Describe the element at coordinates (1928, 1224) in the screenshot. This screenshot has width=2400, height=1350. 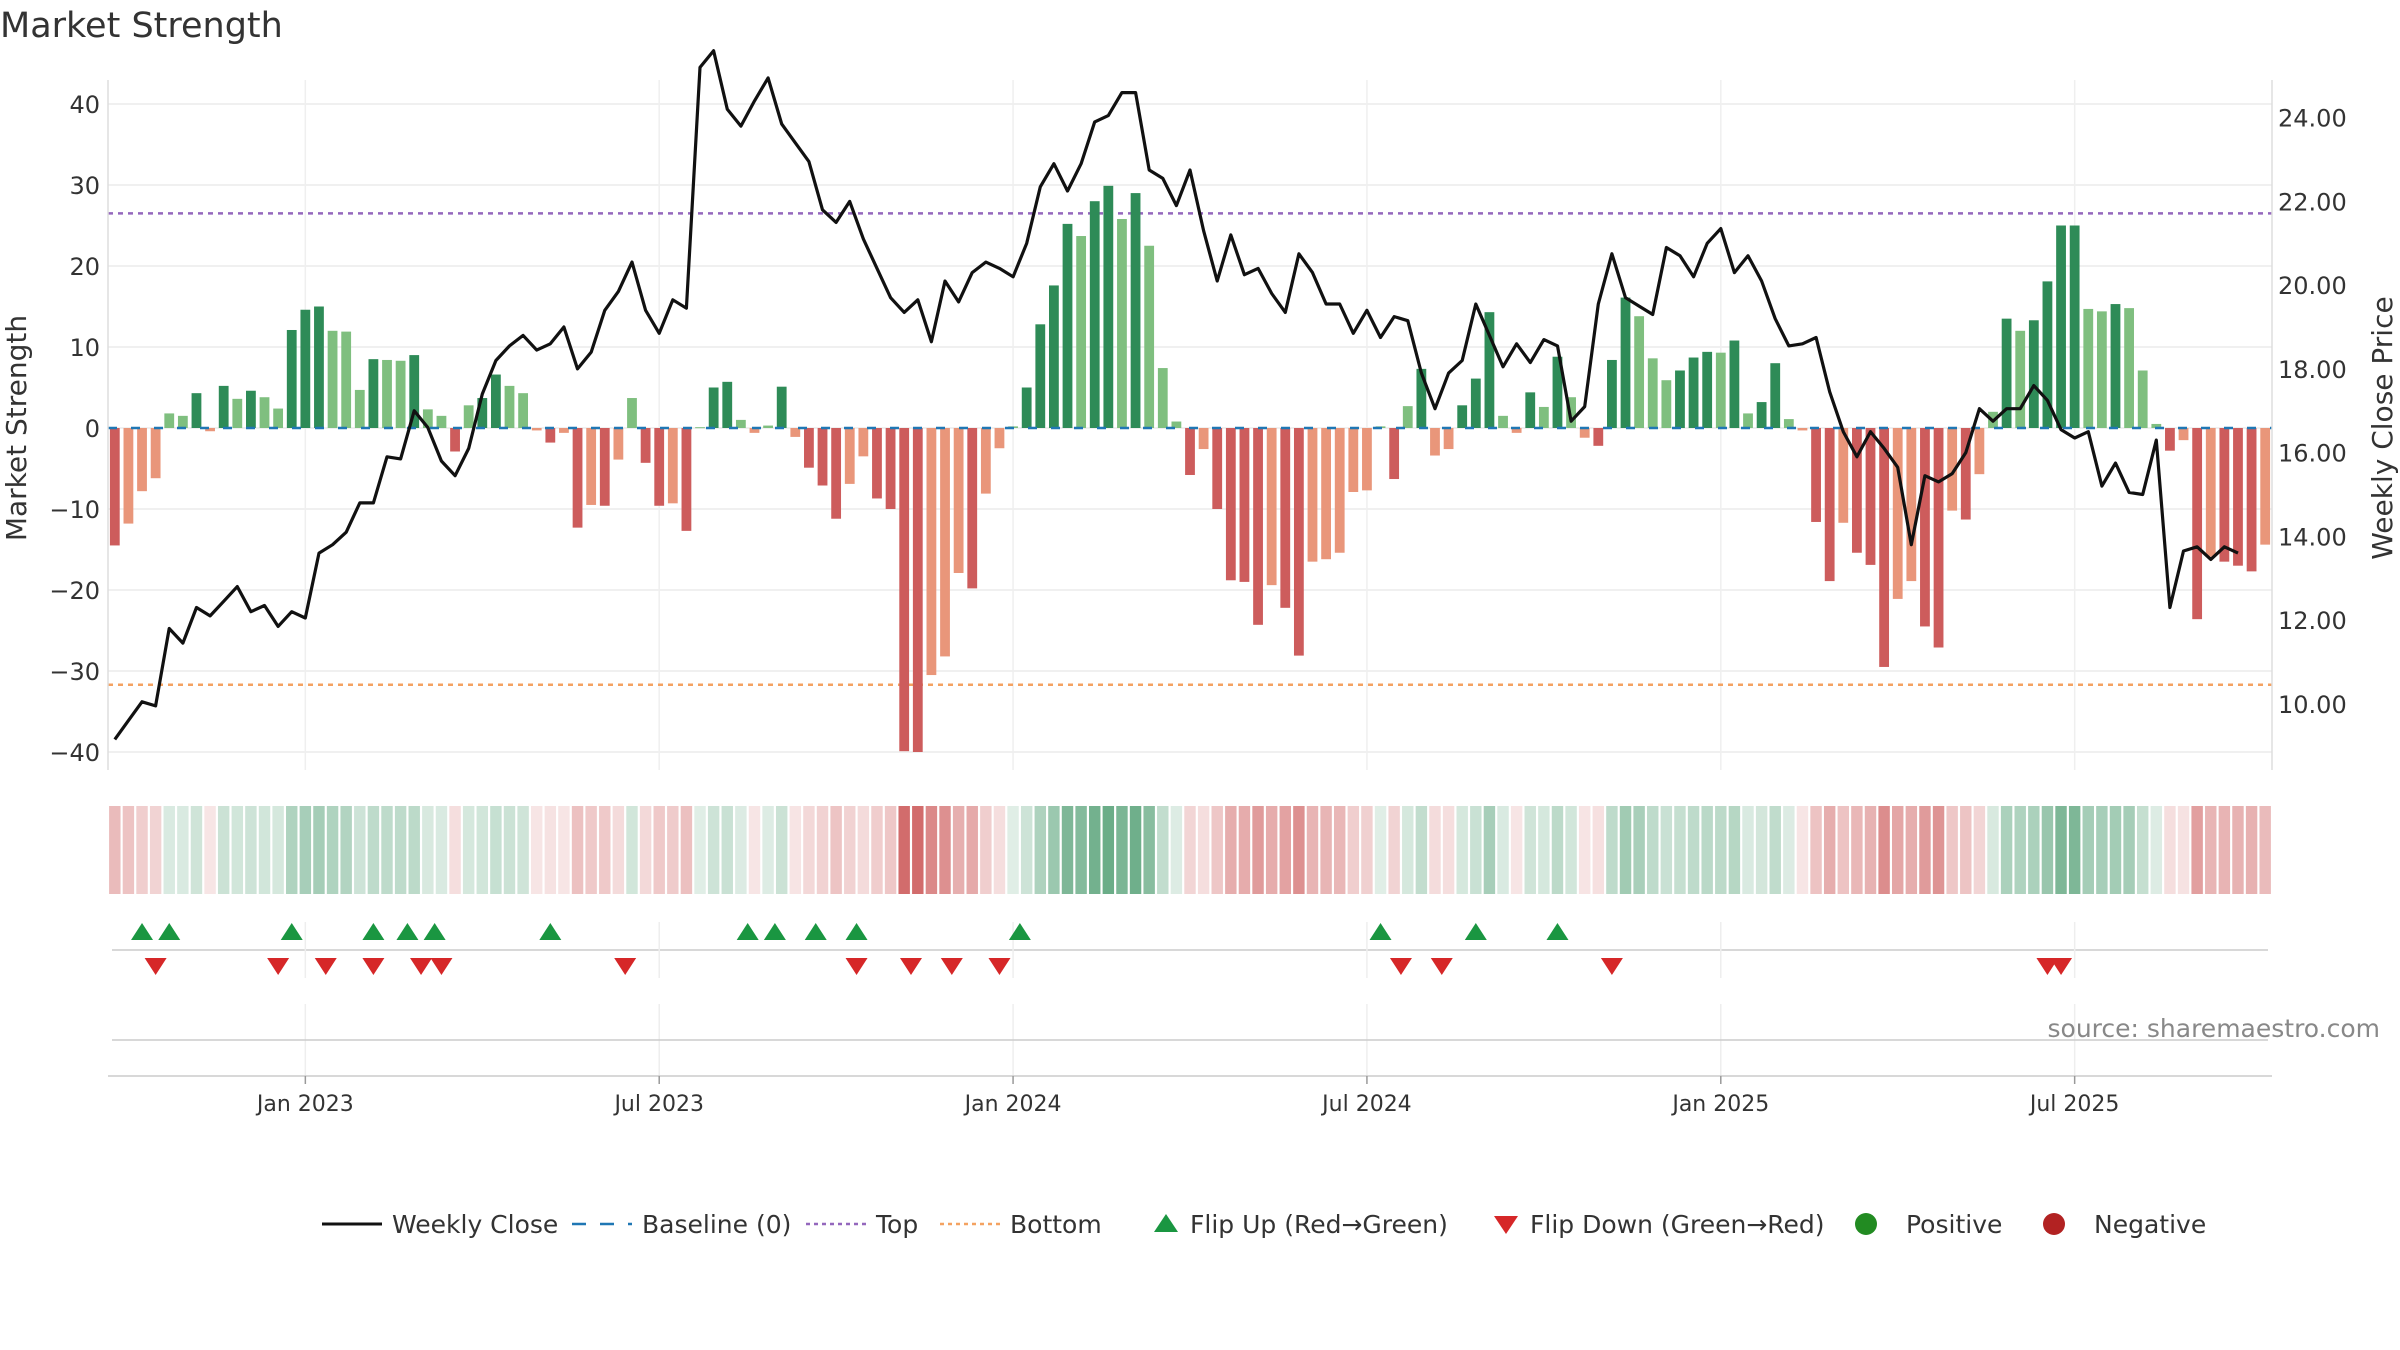
I see `legend-item: Positive` at that location.